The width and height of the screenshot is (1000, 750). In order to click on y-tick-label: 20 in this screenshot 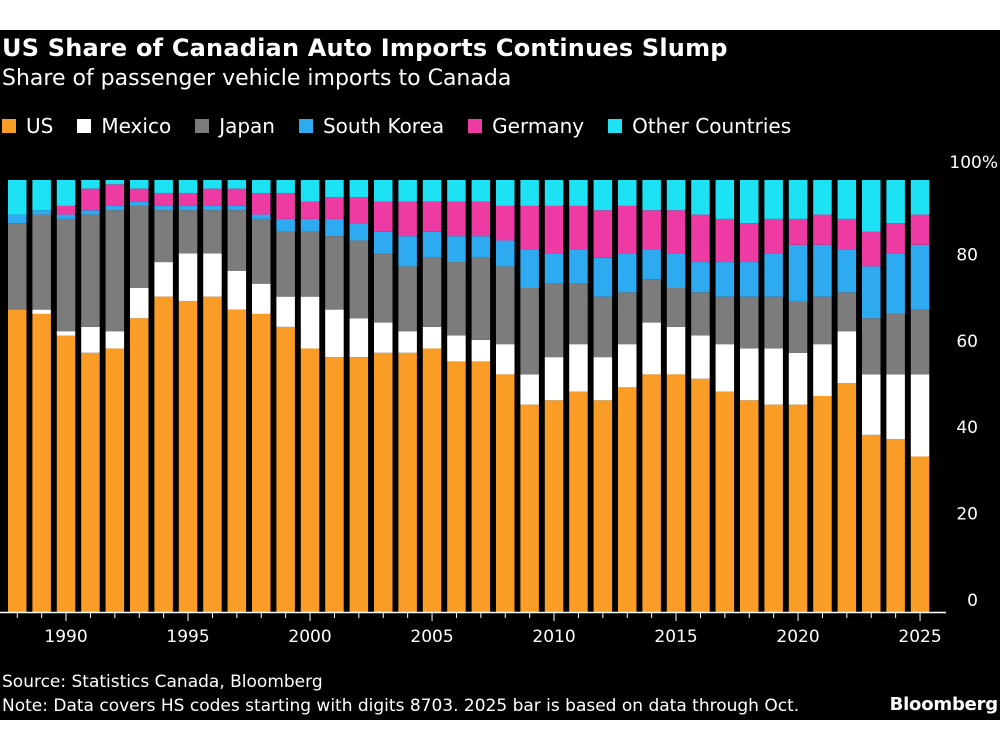, I will do `click(967, 515)`.